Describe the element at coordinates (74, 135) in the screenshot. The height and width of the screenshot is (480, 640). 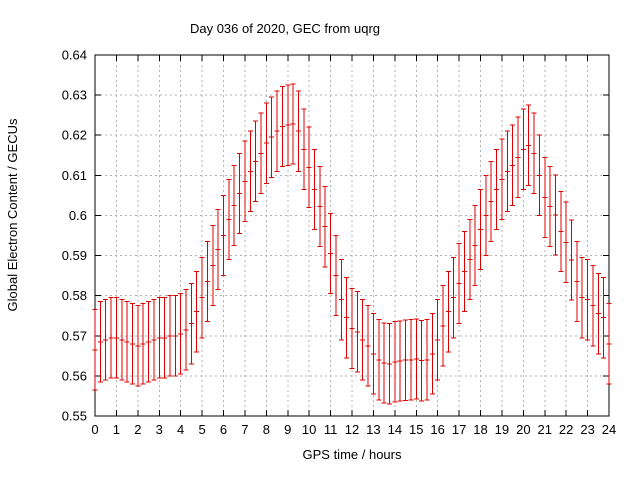
I see `y-tick-label: 0.62` at that location.